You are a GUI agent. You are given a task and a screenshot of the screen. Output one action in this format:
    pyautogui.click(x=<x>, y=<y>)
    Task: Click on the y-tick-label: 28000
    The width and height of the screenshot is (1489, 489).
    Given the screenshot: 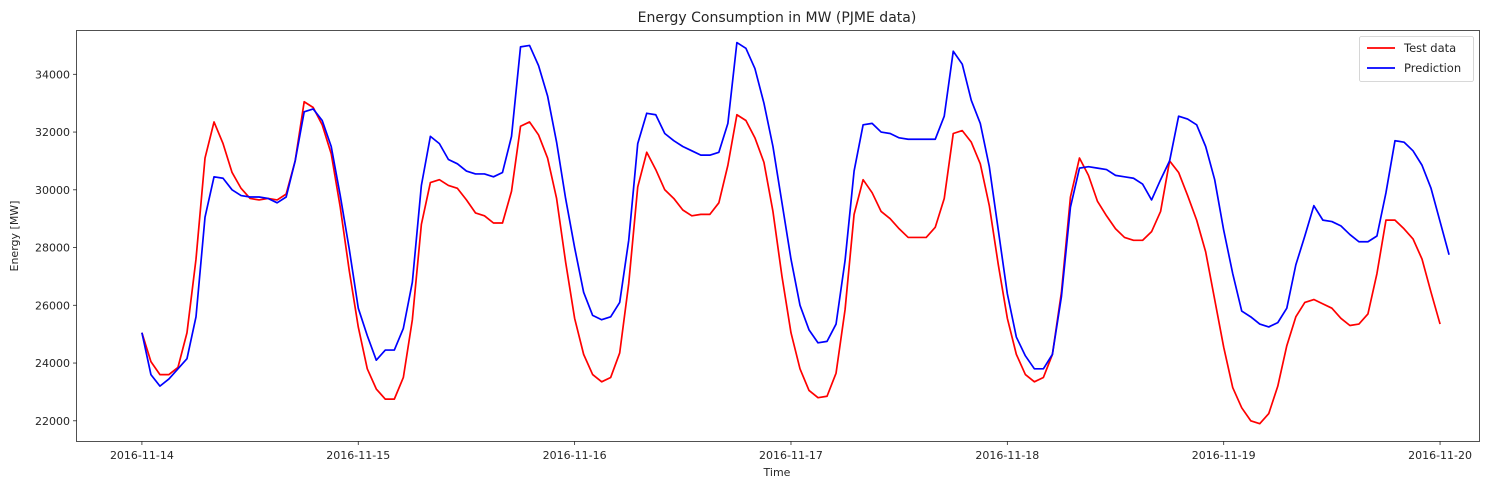 What is the action you would take?
    pyautogui.click(x=52, y=248)
    